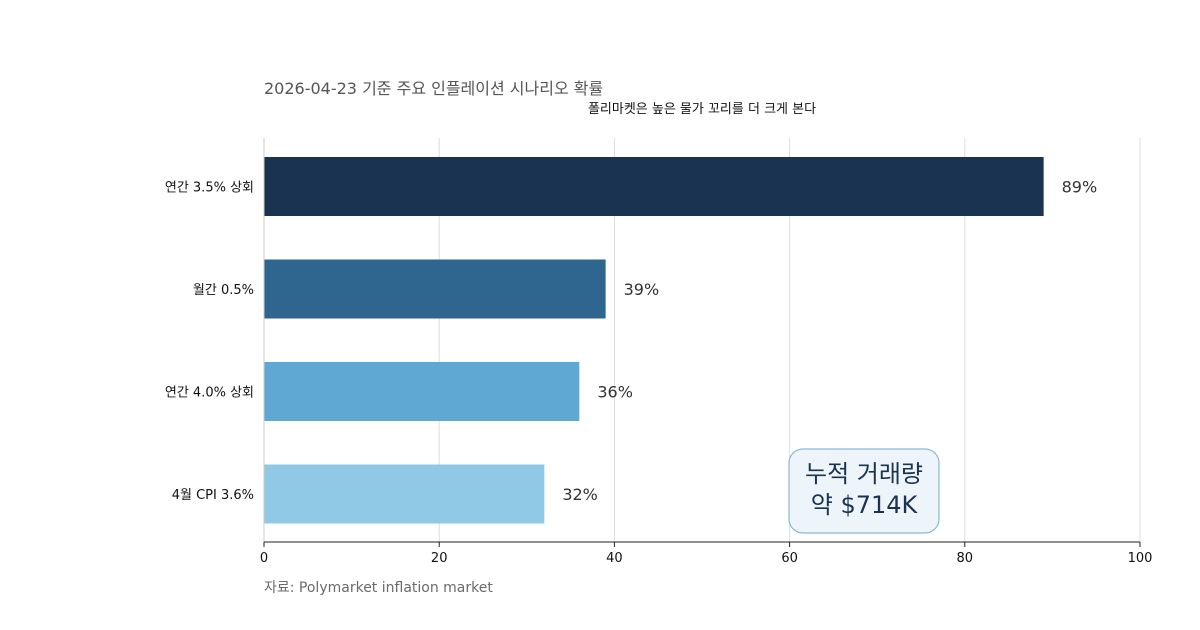 The image size is (1200, 630). What do you see at coordinates (1140, 558) in the screenshot?
I see `x-tick-label-100: 100` at bounding box center [1140, 558].